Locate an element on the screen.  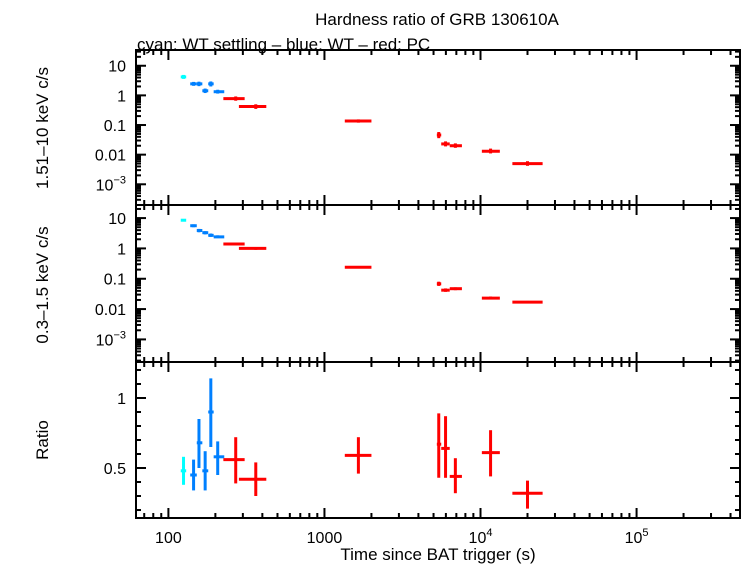
x-axis-label: Time since BAT trigger (s) is located at coordinates (437, 554).